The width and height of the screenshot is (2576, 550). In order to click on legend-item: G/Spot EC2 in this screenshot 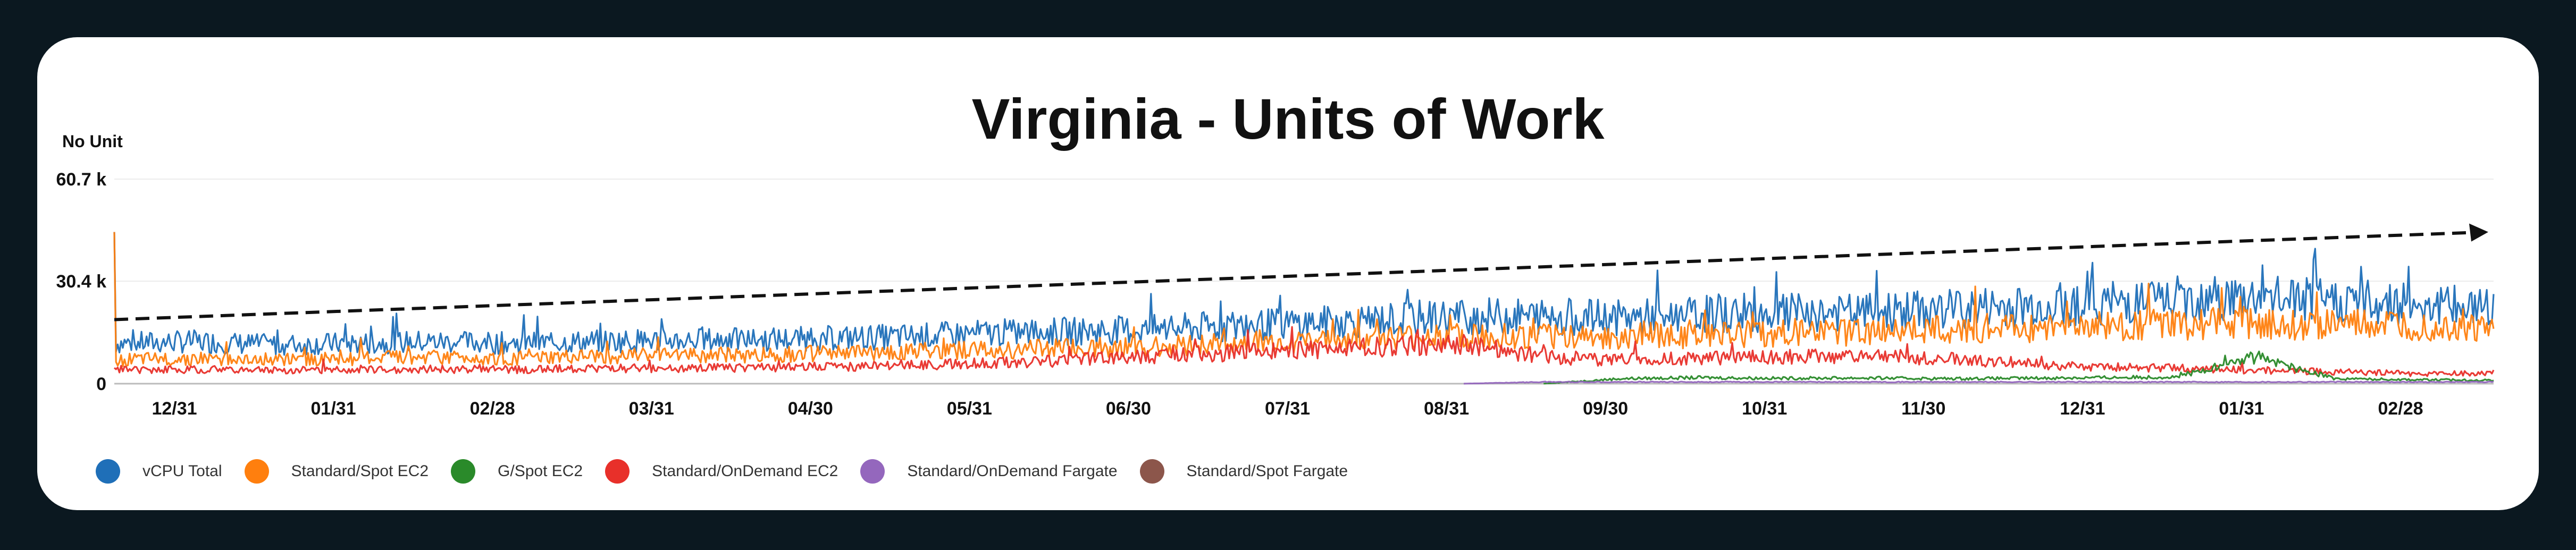, I will do `click(517, 471)`.